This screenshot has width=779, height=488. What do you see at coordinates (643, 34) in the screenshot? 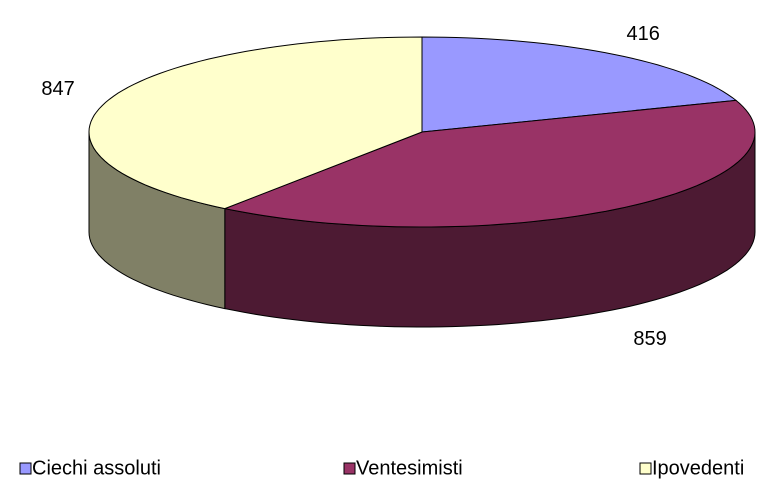
I see `data-label: 416` at bounding box center [643, 34].